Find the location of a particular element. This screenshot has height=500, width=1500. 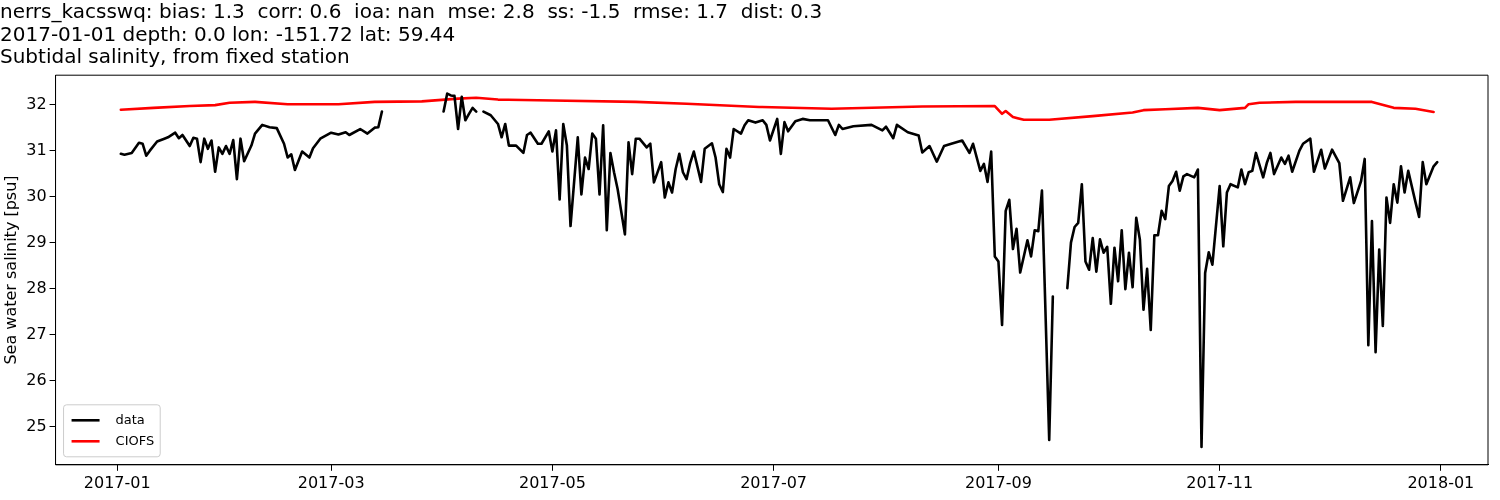

x-tick-label: 2018-01 is located at coordinates (1441, 482).